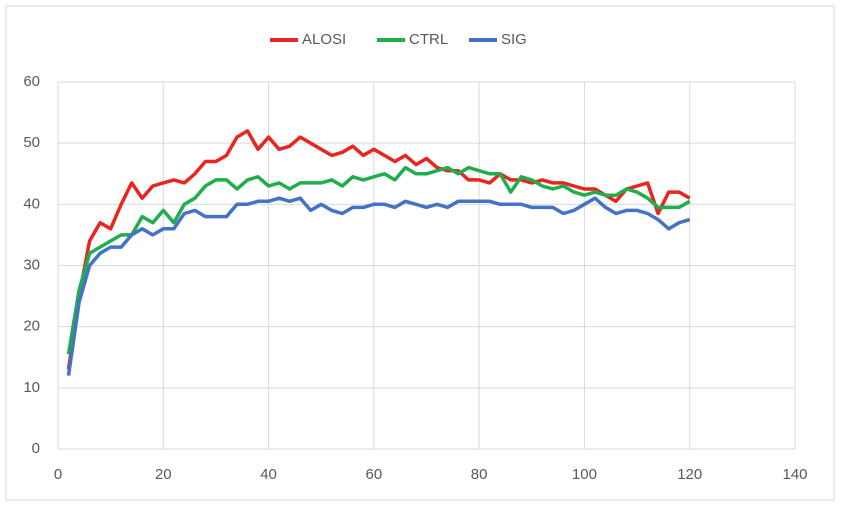  What do you see at coordinates (31, 203) in the screenshot?
I see `y-tick-label: 40` at bounding box center [31, 203].